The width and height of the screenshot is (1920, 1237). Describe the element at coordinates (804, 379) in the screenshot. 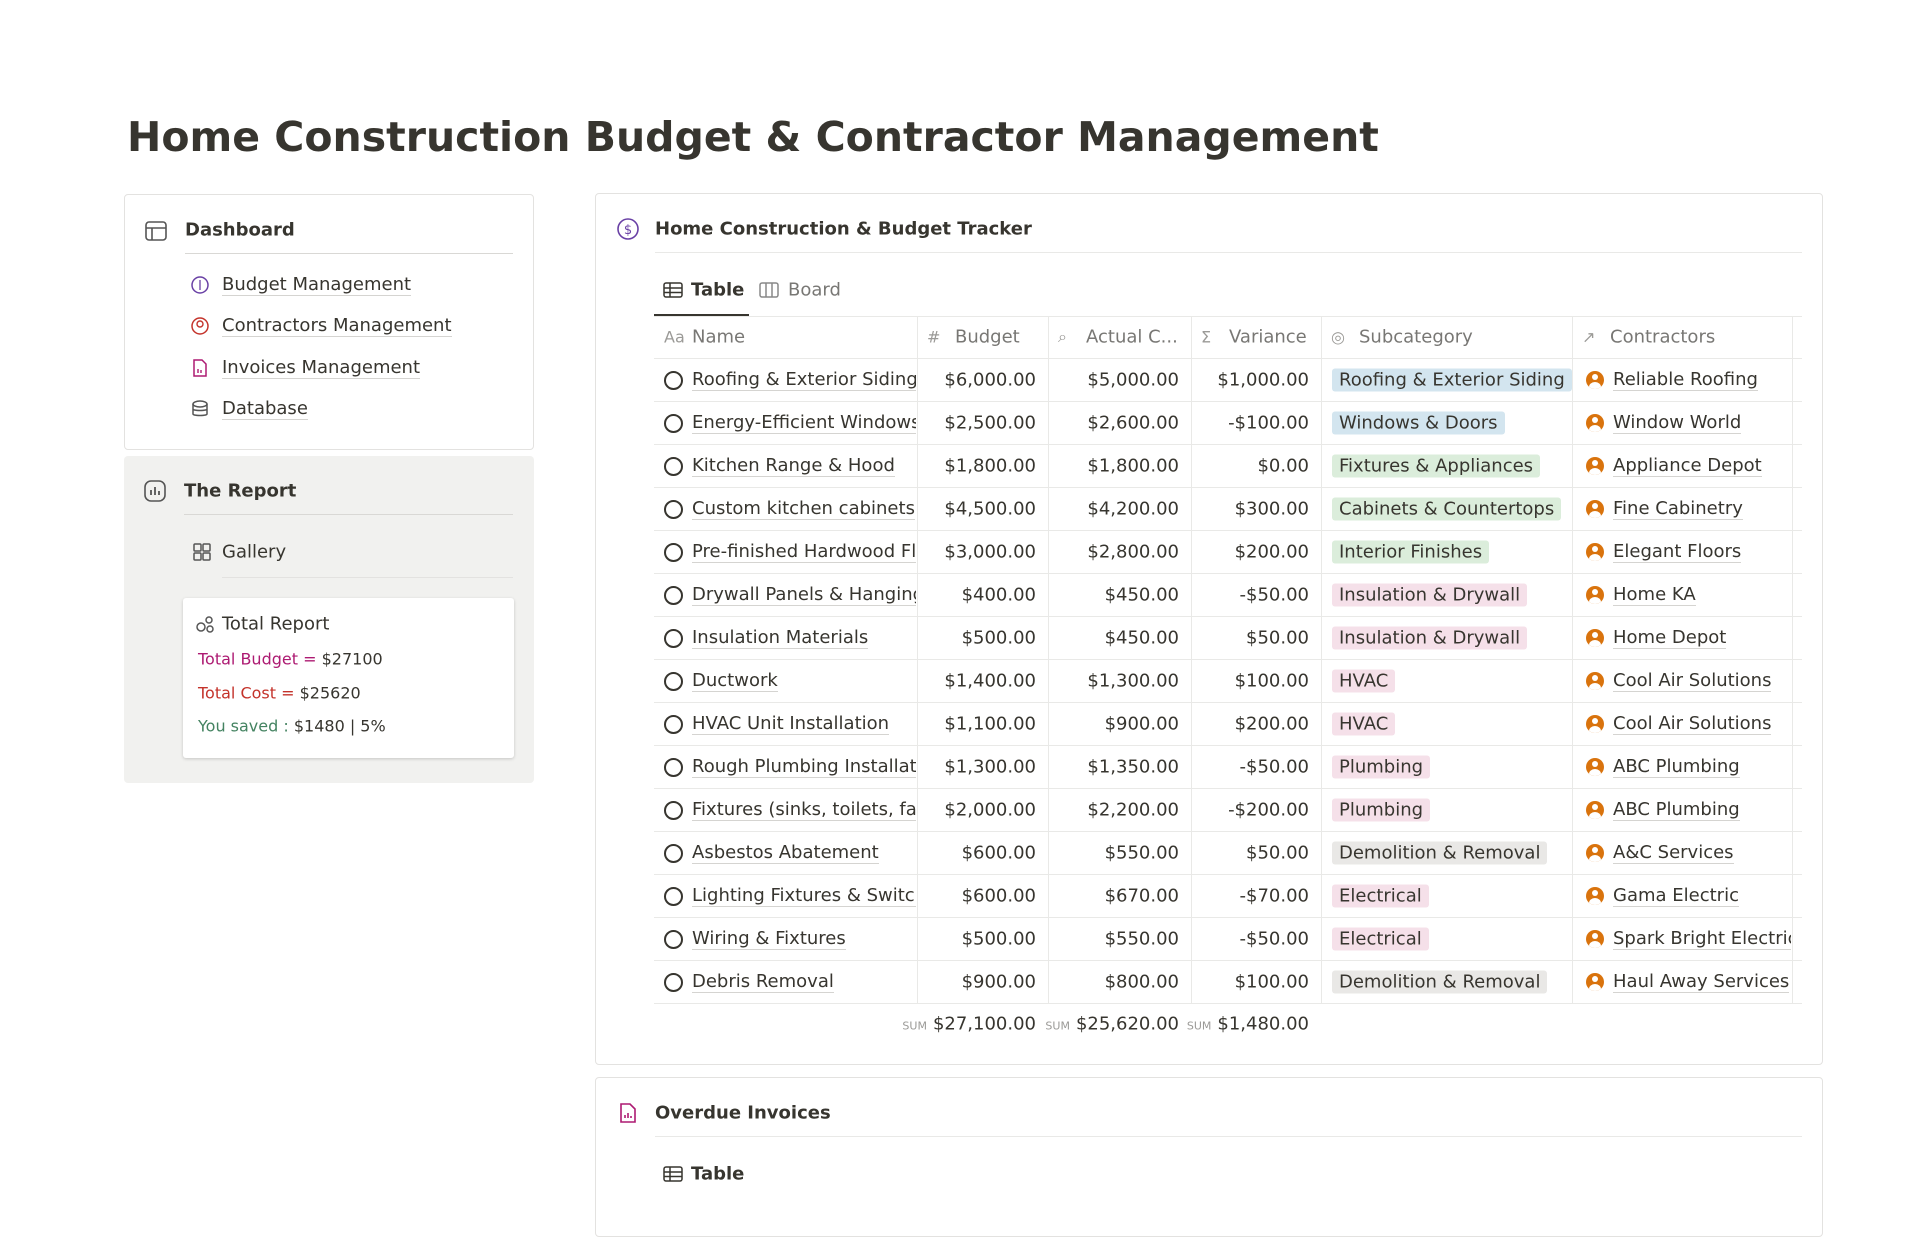

I see `row-name: Roofing & Exterior Siding` at that location.